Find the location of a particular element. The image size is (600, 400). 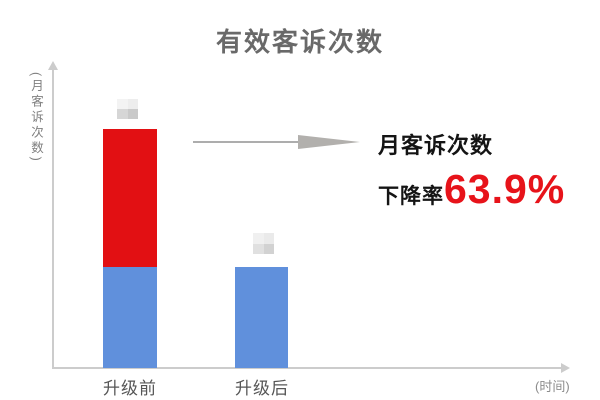

y-axis-label: (月客诉次数) is located at coordinates (36, 118).